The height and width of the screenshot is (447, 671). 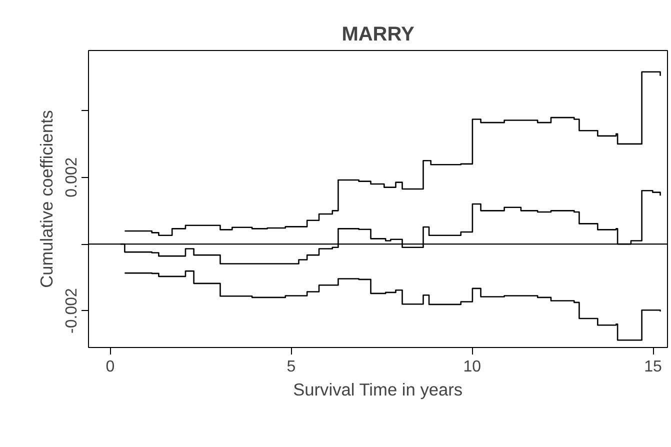 I want to click on x-tick-label: 0, so click(x=110, y=367).